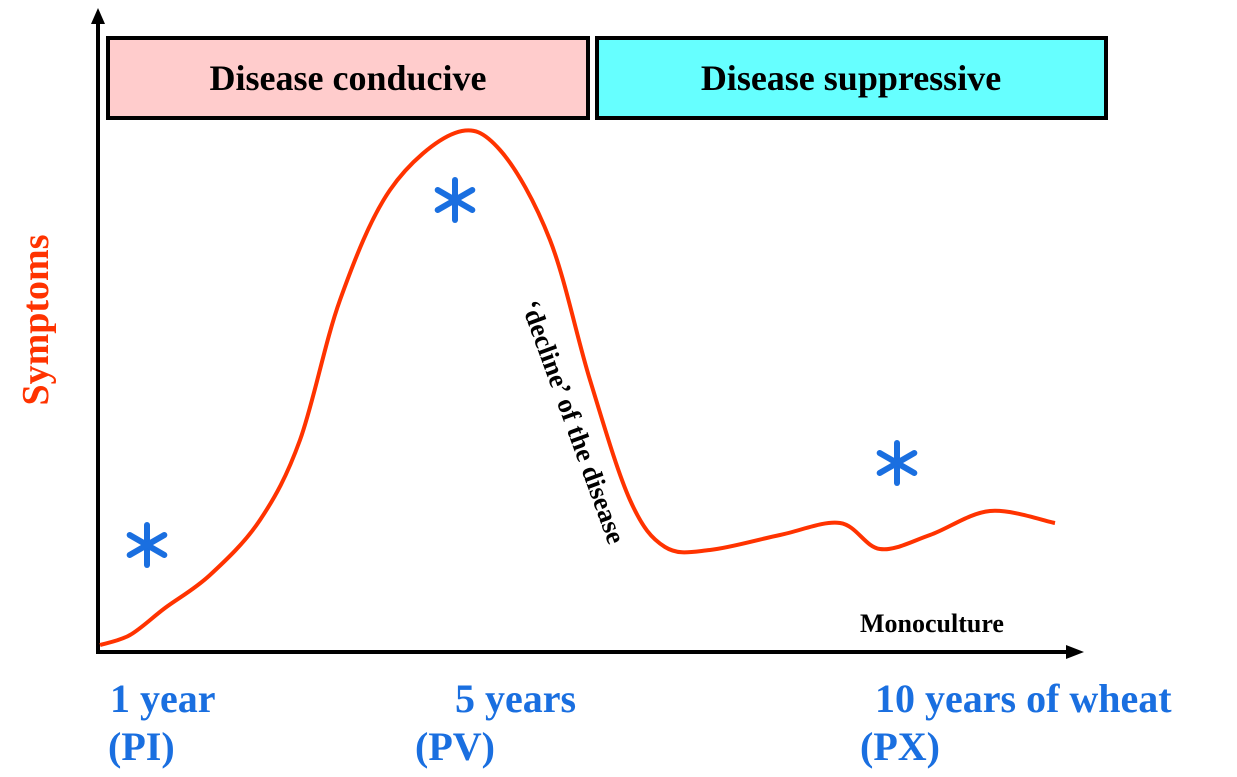  What do you see at coordinates (163, 698) in the screenshot?
I see `time-label: 1 year` at bounding box center [163, 698].